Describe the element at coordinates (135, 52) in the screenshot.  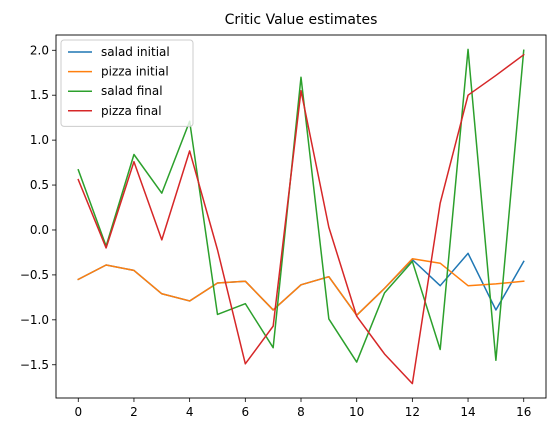
I see `legend-label: salad initial` at that location.